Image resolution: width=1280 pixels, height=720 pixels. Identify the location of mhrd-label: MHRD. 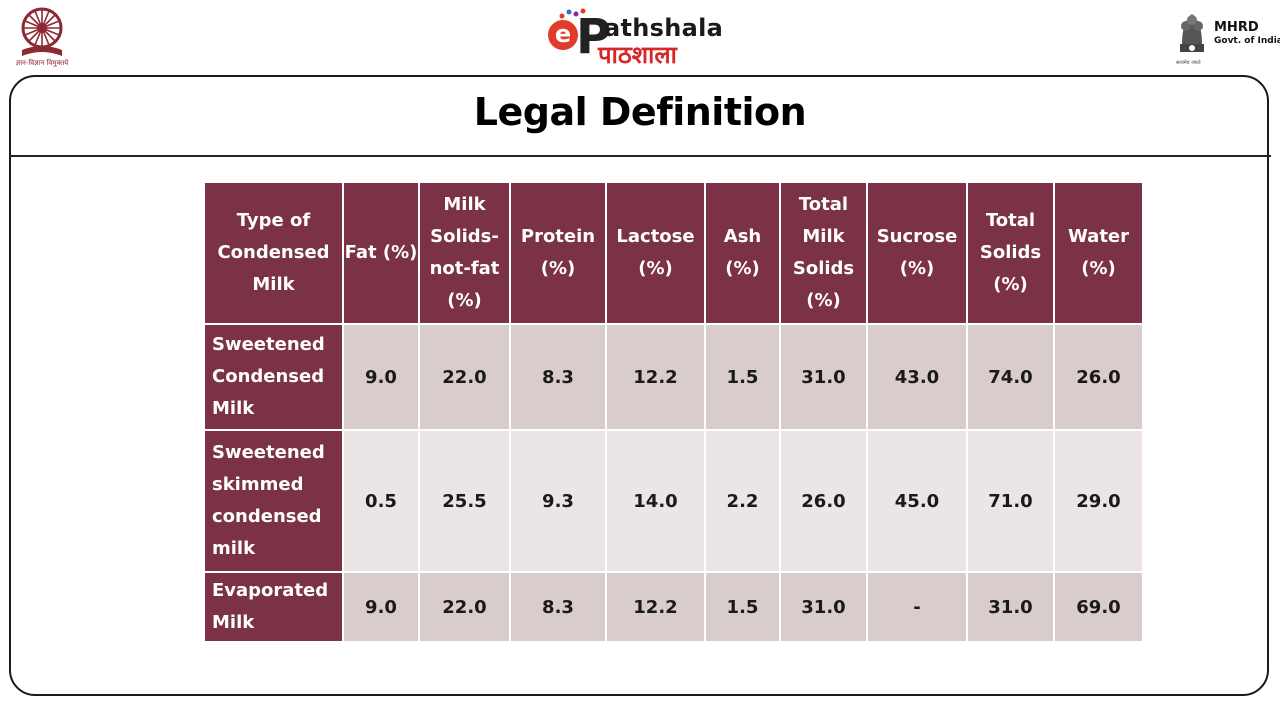
(1236, 27).